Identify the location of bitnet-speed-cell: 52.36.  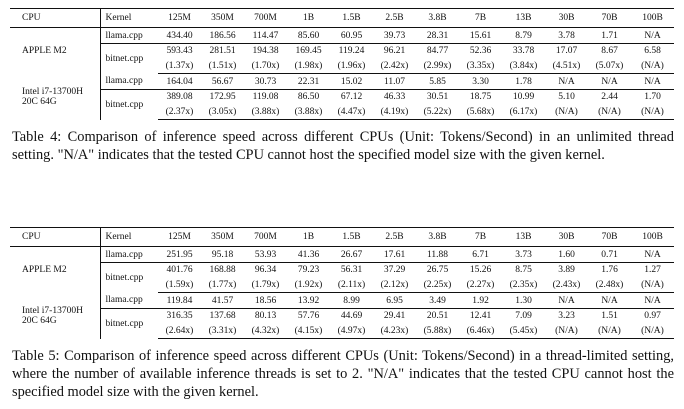
(480, 50).